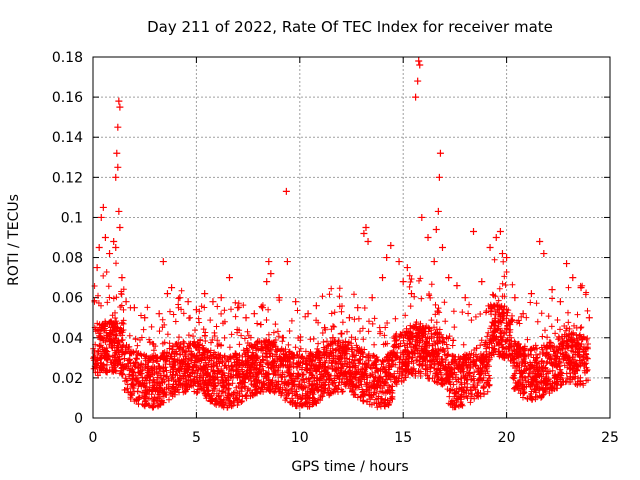  I want to click on y-axis-label: ROTI / TECUs, so click(14, 240).